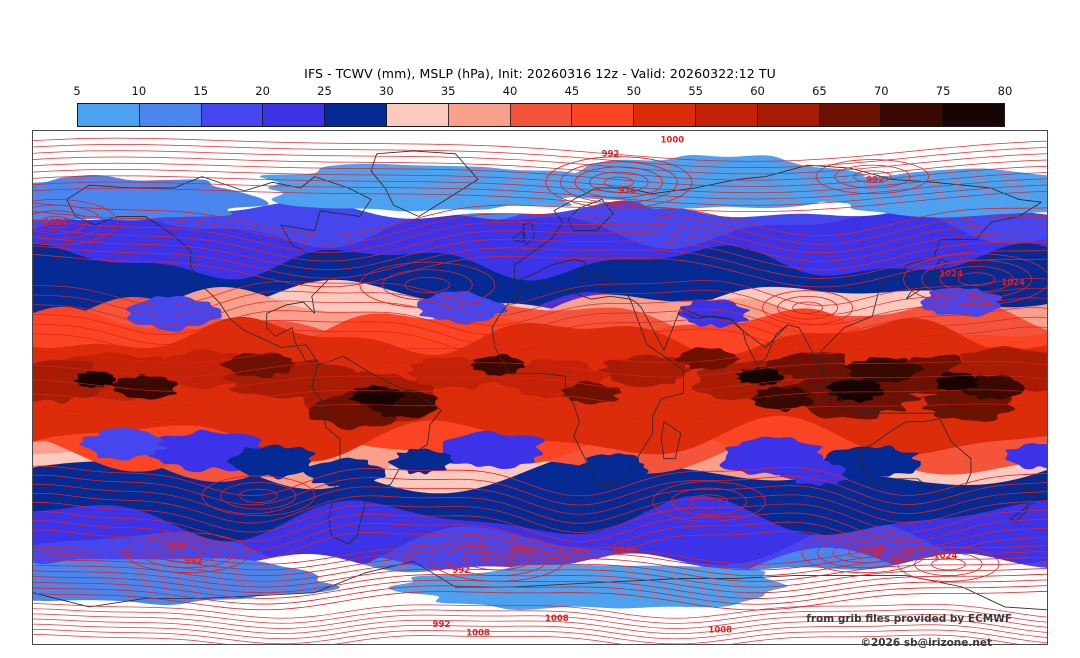 The image size is (1080, 658). Describe the element at coordinates (386, 91) in the screenshot. I see `colorbar-tick-30: 30` at that location.